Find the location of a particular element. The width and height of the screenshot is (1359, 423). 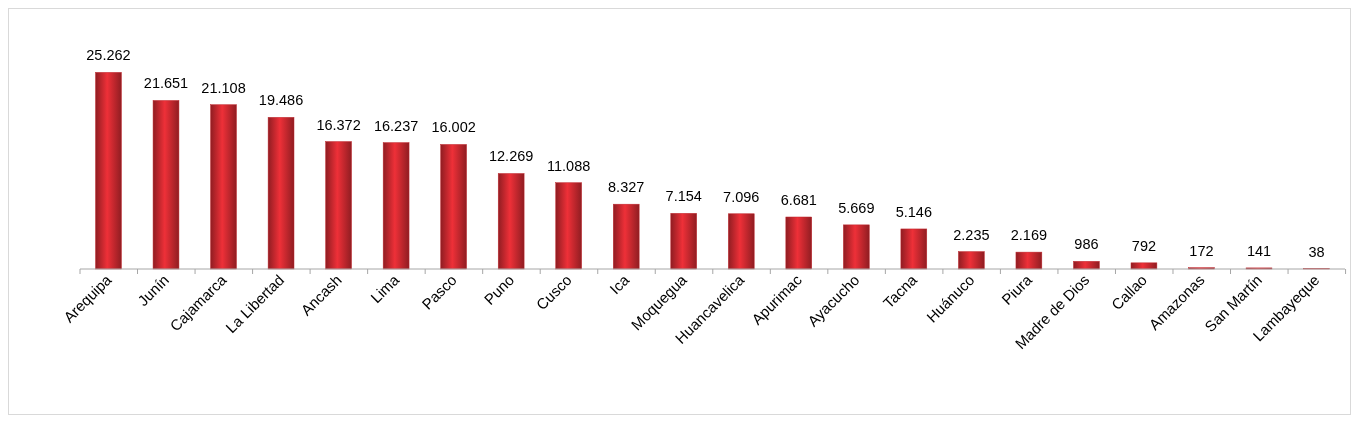

data-label: 38 is located at coordinates (1316, 251).